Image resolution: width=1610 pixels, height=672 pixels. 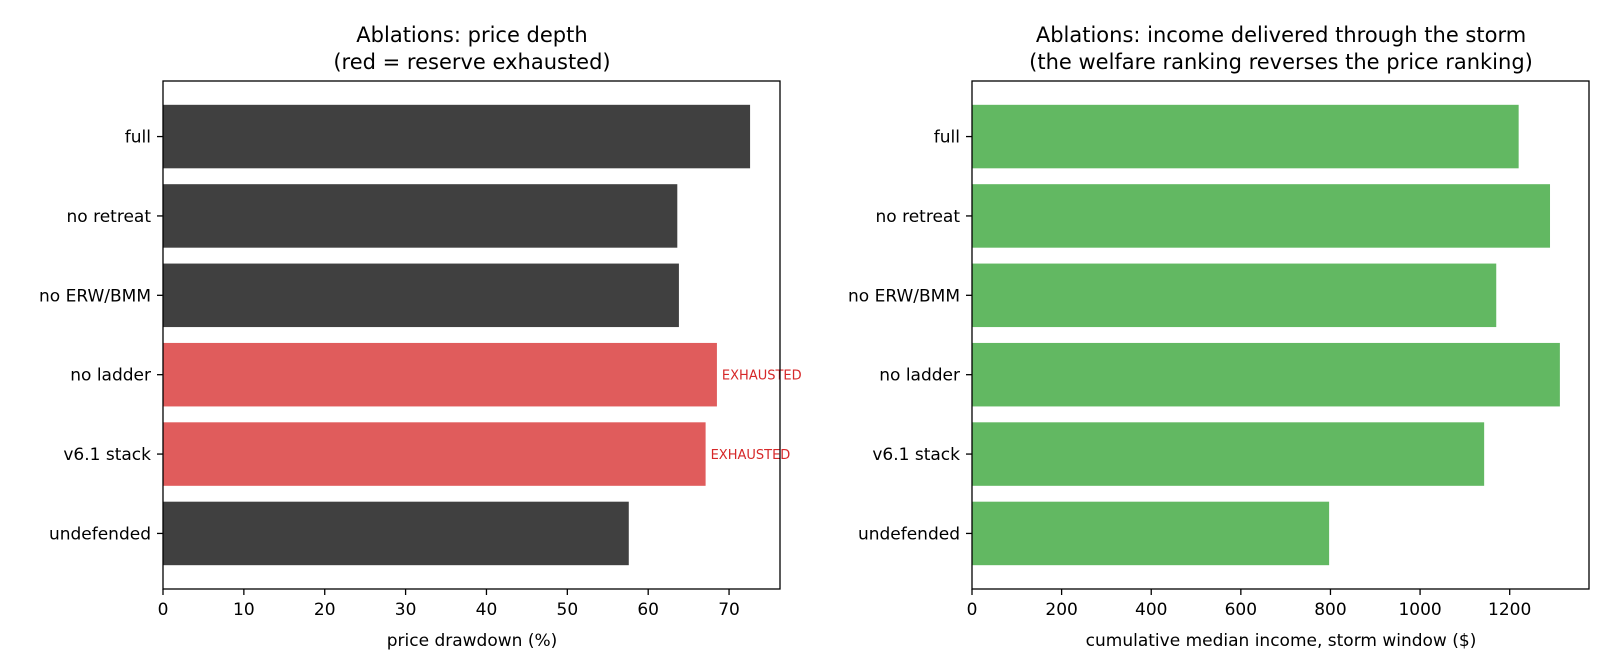 I want to click on x-tick-label: 1200, so click(x=1509, y=610).